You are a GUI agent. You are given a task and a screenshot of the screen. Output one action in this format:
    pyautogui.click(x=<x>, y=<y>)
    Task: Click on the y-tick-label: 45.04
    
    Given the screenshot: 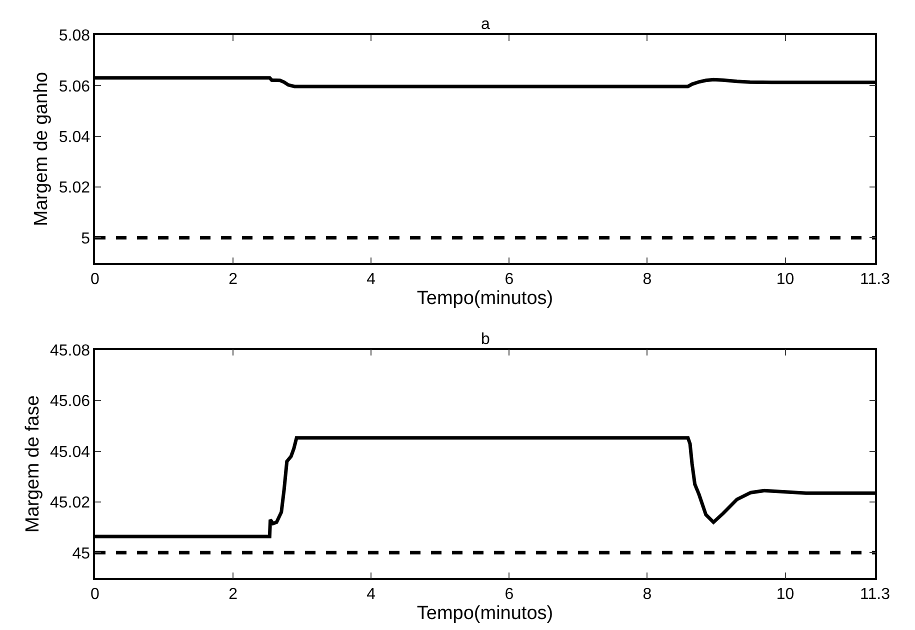 What is the action you would take?
    pyautogui.click(x=70, y=452)
    